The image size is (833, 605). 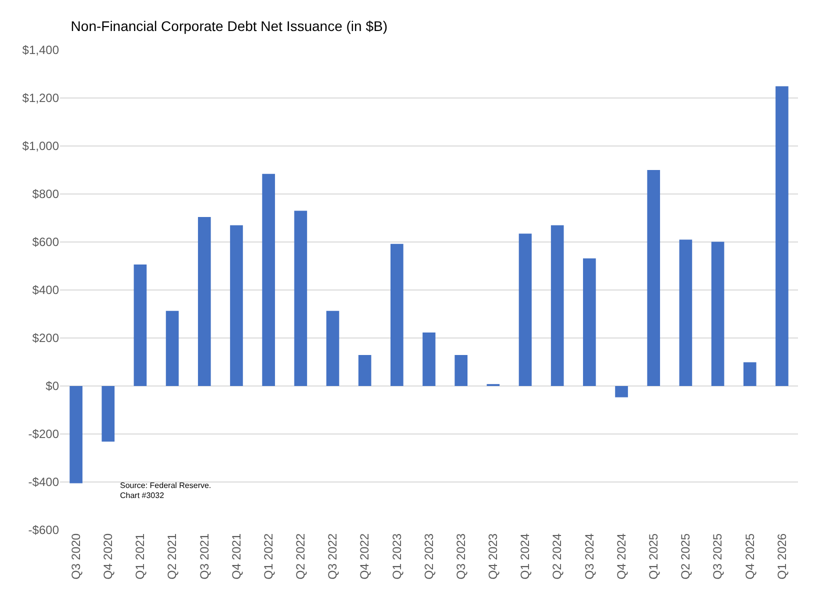 I want to click on y-tick-label: -$600, so click(x=44, y=530).